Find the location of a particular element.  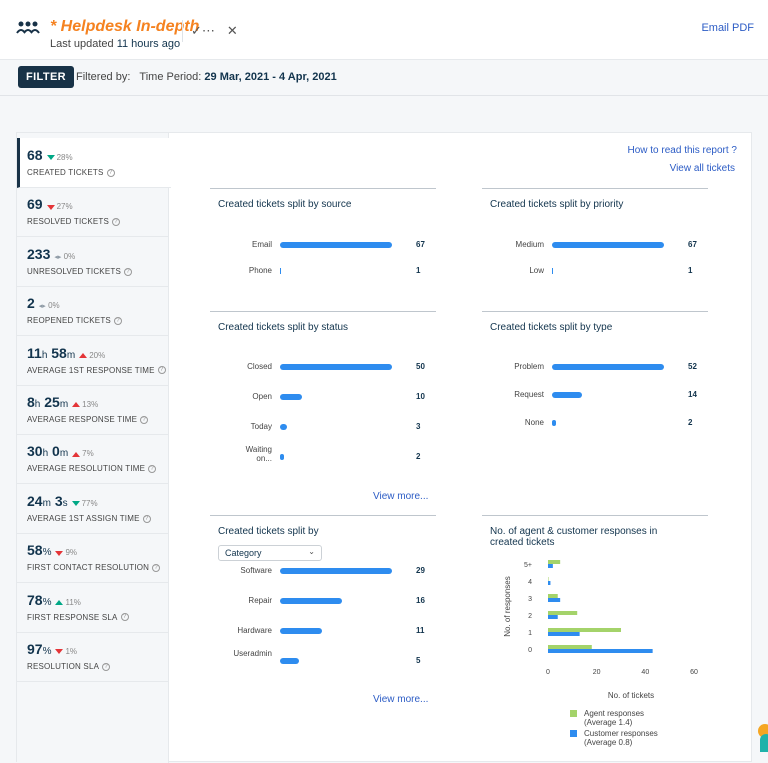

bar-row: Low 1 is located at coordinates (595, 271).